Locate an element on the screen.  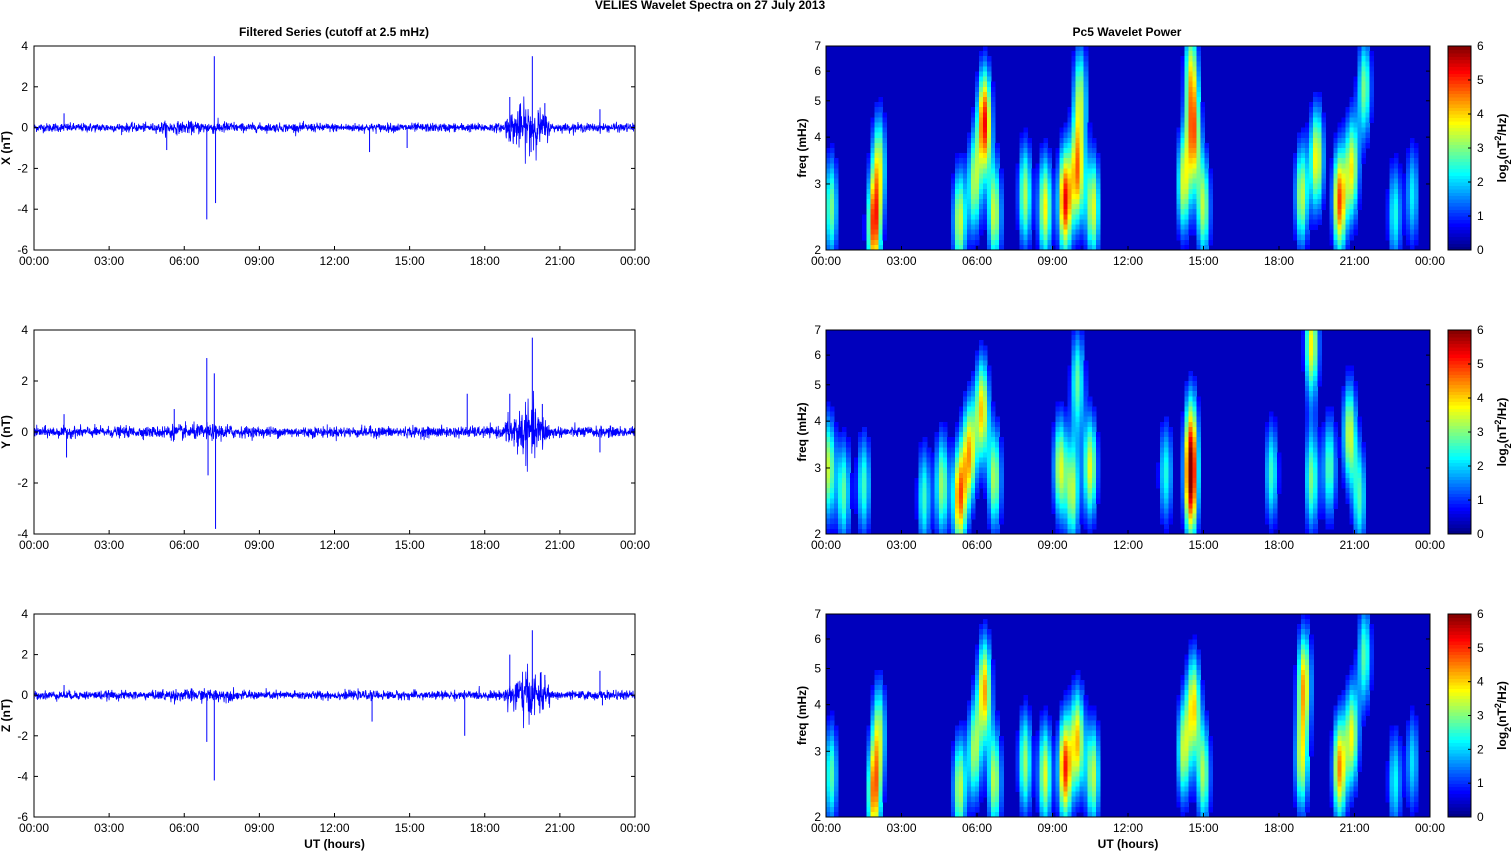
x-tick-label: 18:00 is located at coordinates (485, 828).